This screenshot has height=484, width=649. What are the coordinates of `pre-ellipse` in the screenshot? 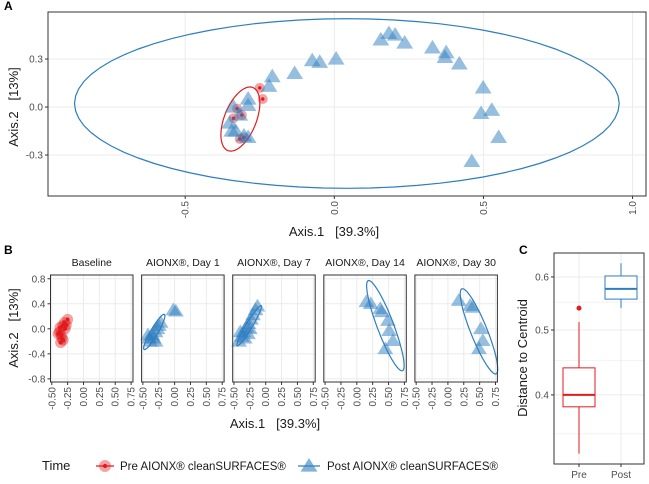 It's located at (240, 119).